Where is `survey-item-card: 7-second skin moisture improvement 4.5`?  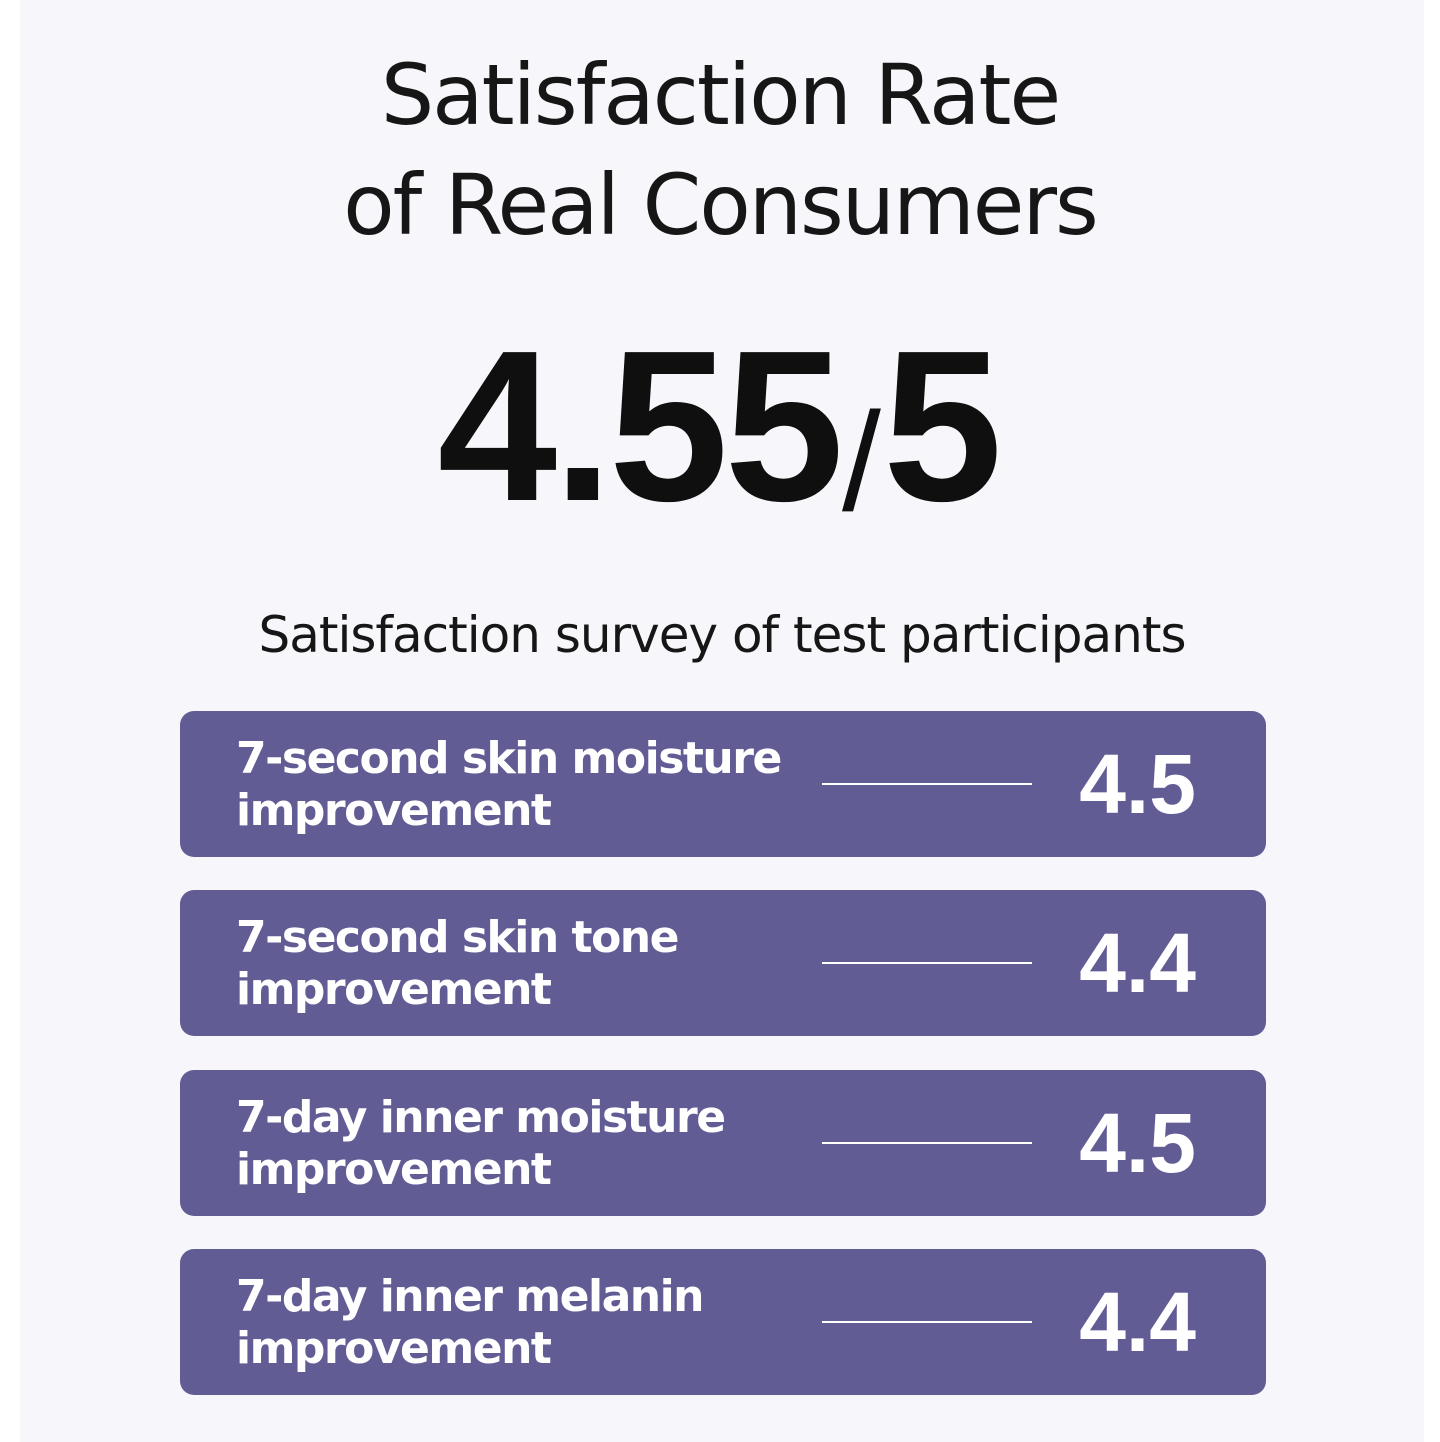 survey-item-card: 7-second skin moisture improvement 4.5 is located at coordinates (723, 784).